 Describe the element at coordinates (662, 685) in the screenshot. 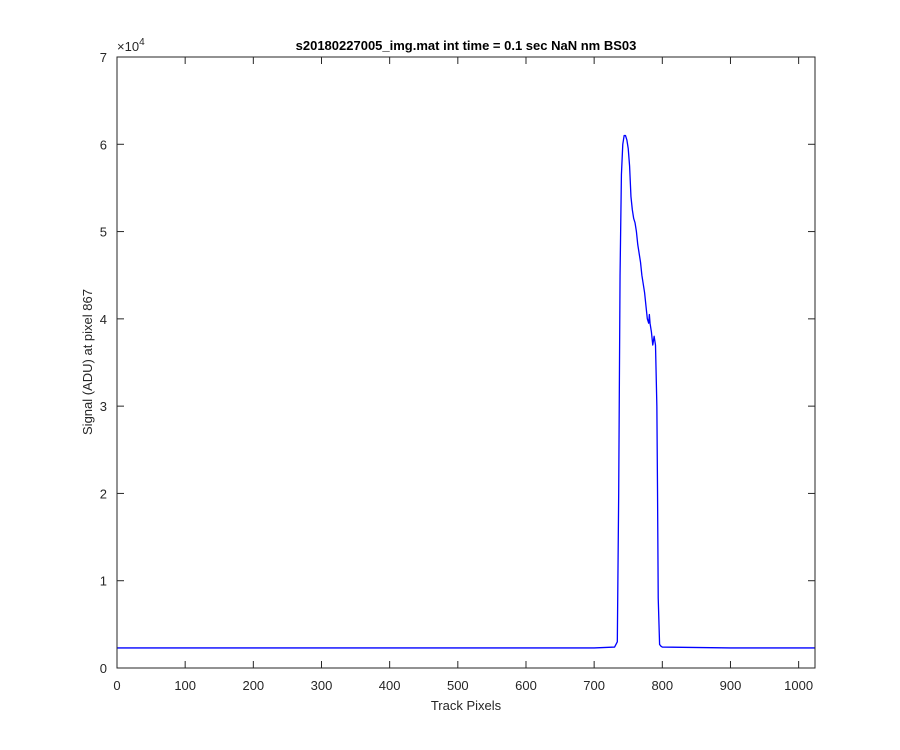

I see `x-tick-label: 800` at that location.